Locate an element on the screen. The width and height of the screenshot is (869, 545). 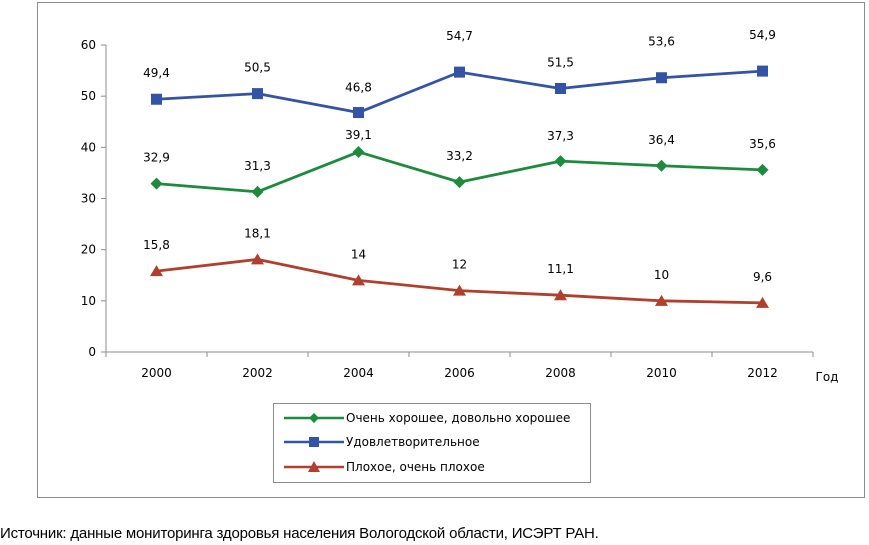
x-tick-label: 2002 is located at coordinates (257, 373).